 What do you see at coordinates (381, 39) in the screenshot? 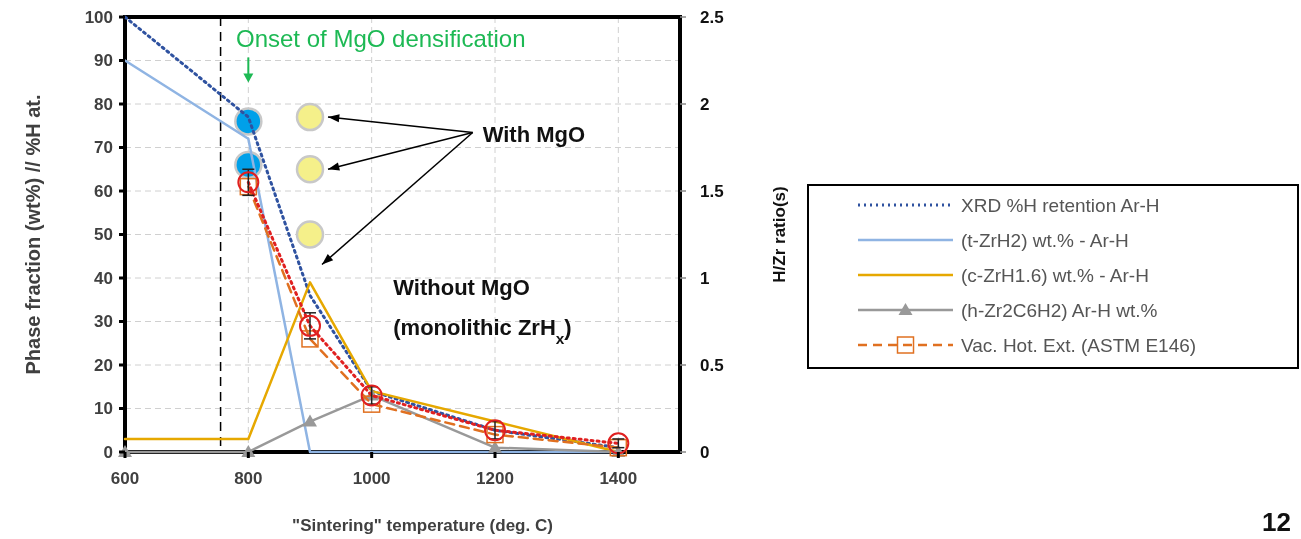
I see `annotation: Onset of MgO densification` at bounding box center [381, 39].